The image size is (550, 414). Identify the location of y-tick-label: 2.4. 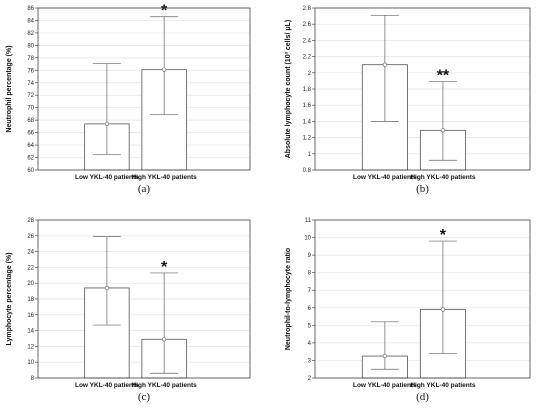
(307, 41).